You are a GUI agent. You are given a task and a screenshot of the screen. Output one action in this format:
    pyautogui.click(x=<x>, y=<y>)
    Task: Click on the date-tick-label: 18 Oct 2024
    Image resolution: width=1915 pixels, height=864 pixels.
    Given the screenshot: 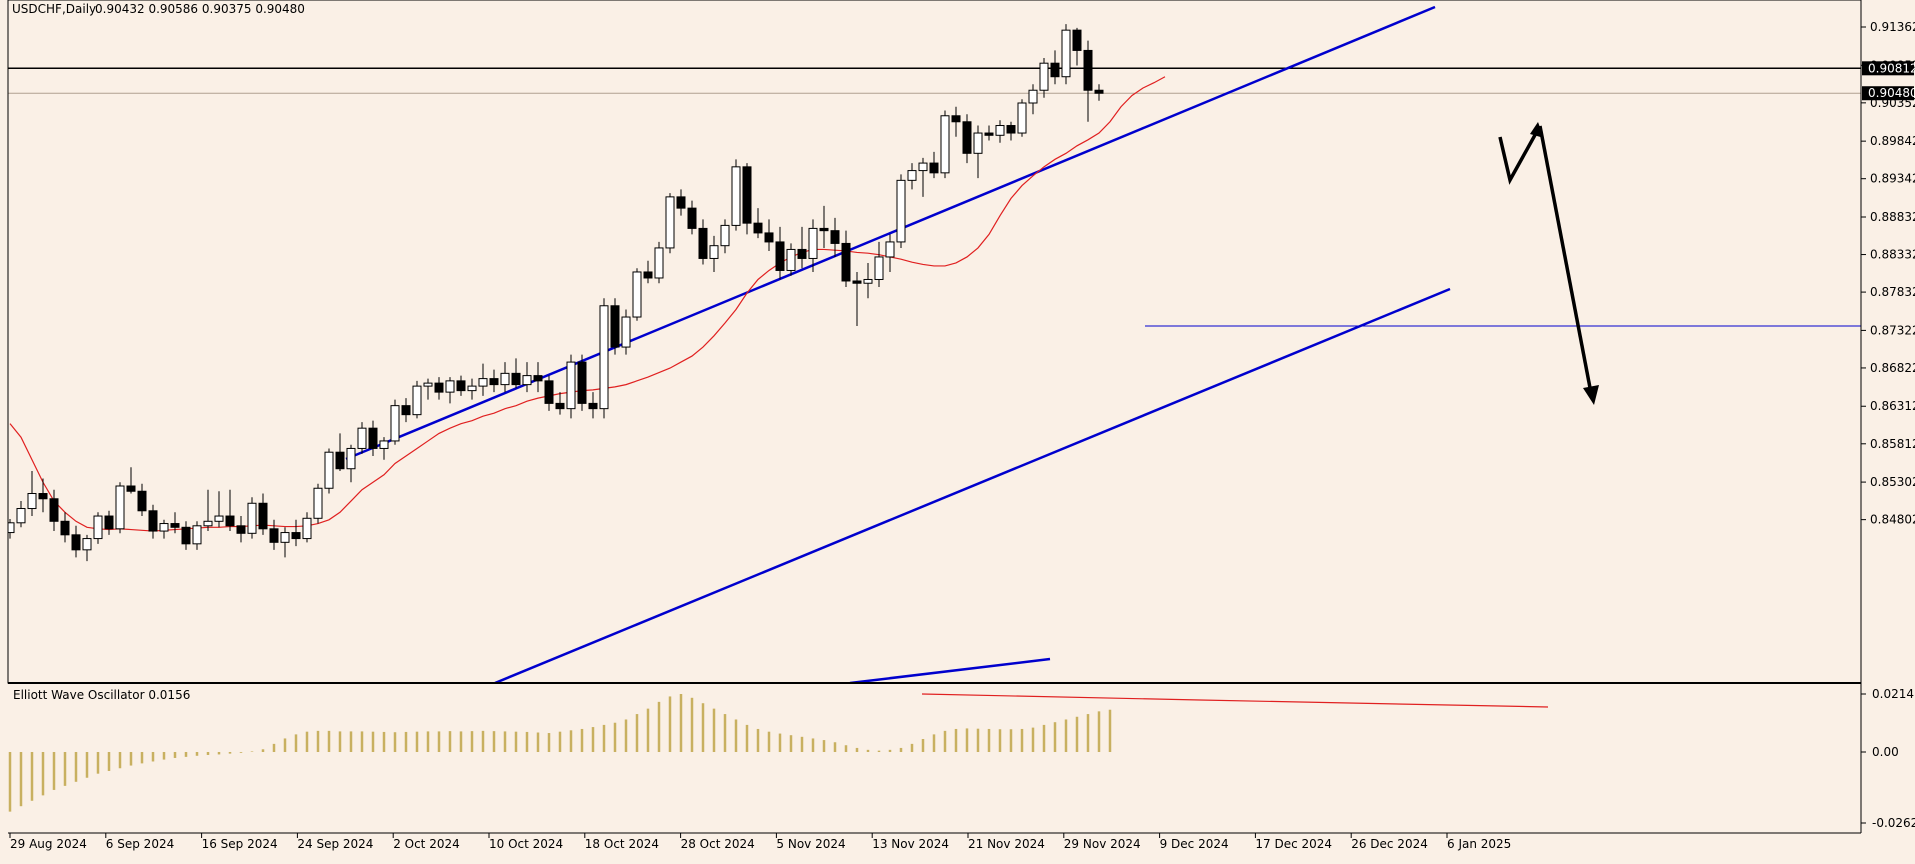 What is the action you would take?
    pyautogui.click(x=622, y=844)
    